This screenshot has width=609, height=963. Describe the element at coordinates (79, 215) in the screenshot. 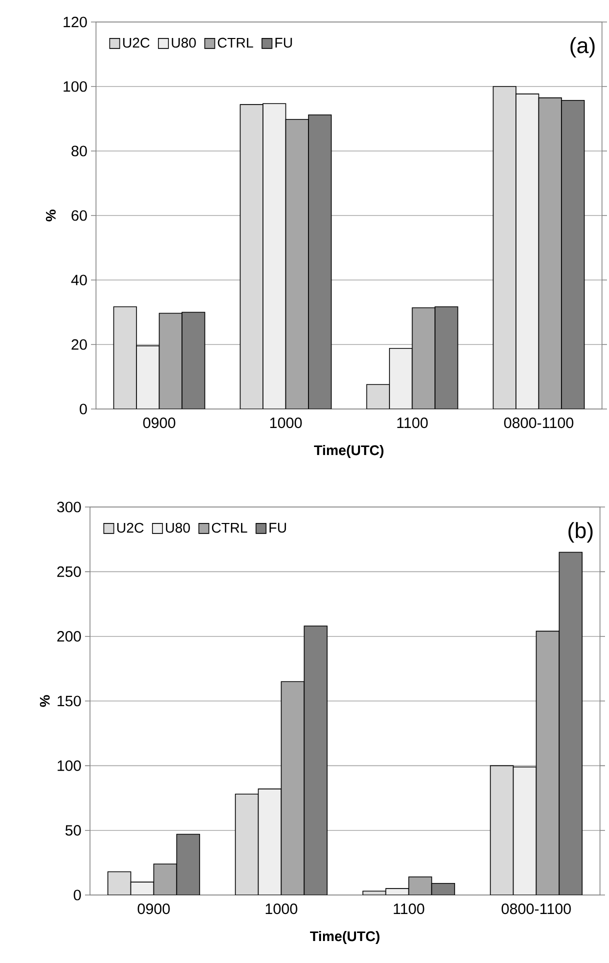

I see `y-tick-label: 60` at that location.